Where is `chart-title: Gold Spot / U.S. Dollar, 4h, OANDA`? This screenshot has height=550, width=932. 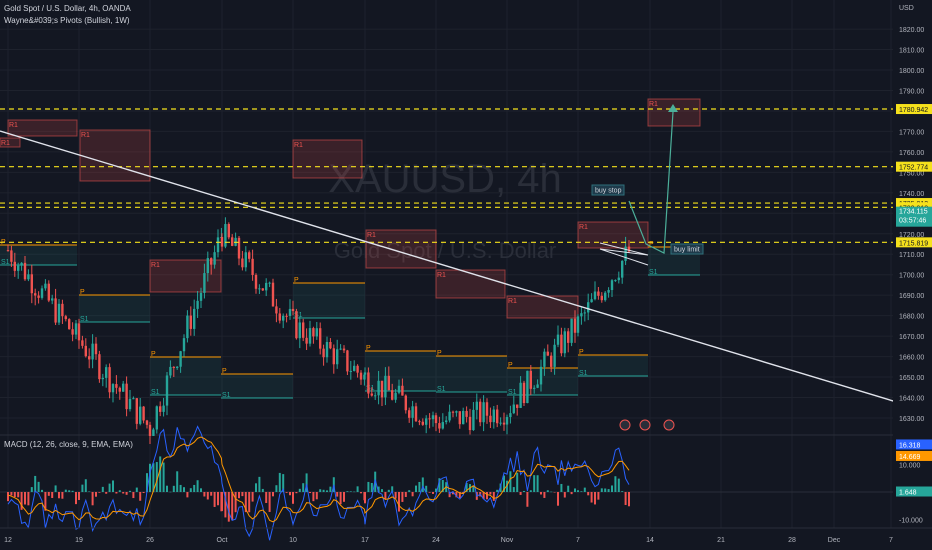
chart-title: Gold Spot / U.S. Dollar, 4h, OANDA is located at coordinates (67, 8).